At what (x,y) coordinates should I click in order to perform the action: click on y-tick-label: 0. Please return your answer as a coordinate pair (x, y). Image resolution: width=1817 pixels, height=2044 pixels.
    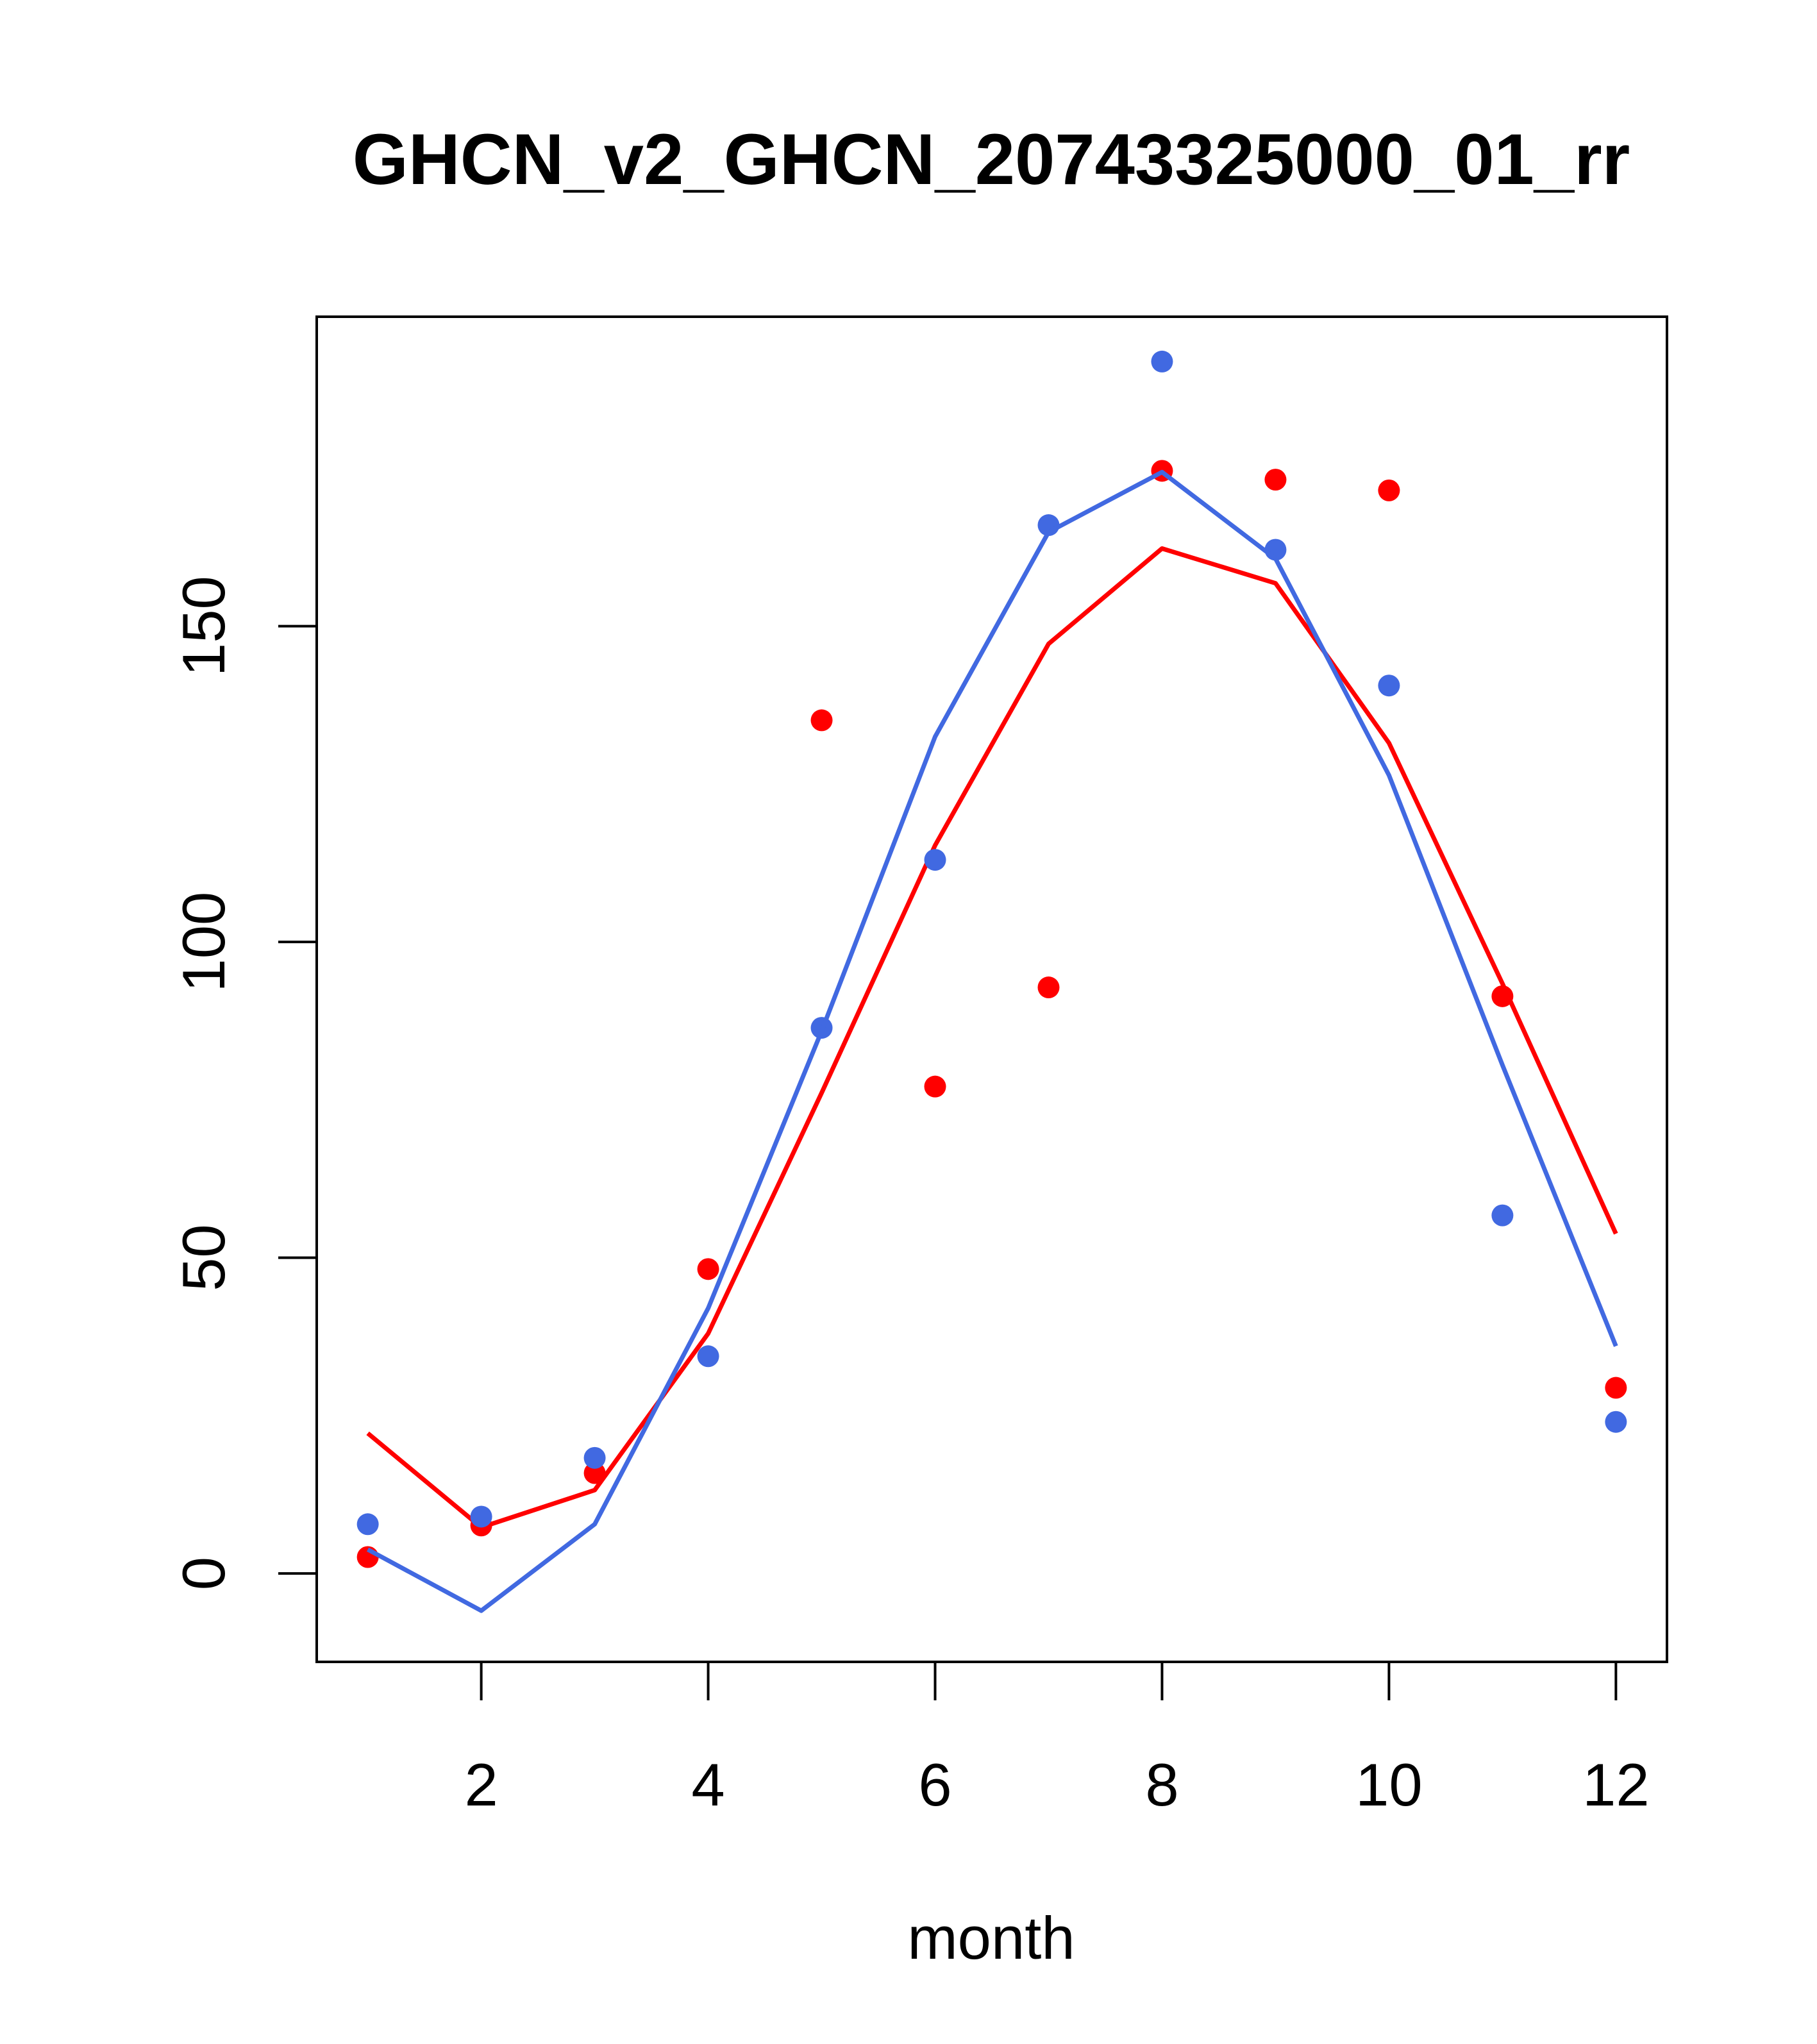
    Looking at the image, I should click on (204, 1574).